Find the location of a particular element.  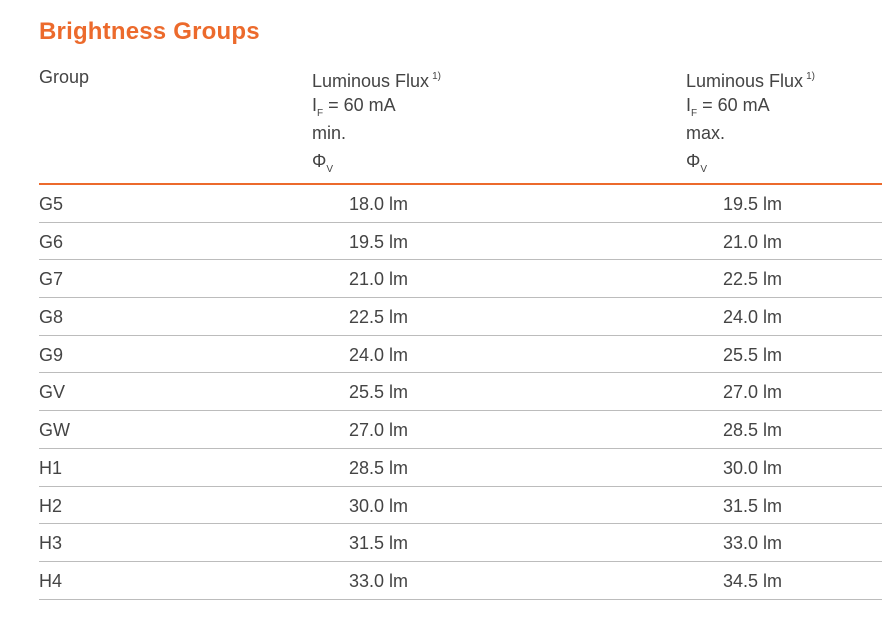

table-row: GW 27.0 lm 28.5 lm is located at coordinates (460, 430).